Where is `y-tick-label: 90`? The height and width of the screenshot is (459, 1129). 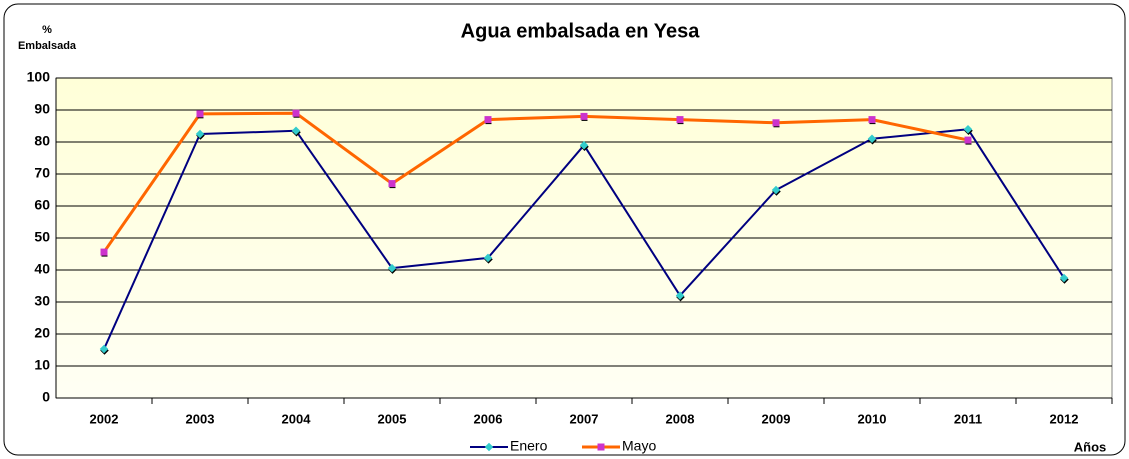
y-tick-label: 90 is located at coordinates (42, 109).